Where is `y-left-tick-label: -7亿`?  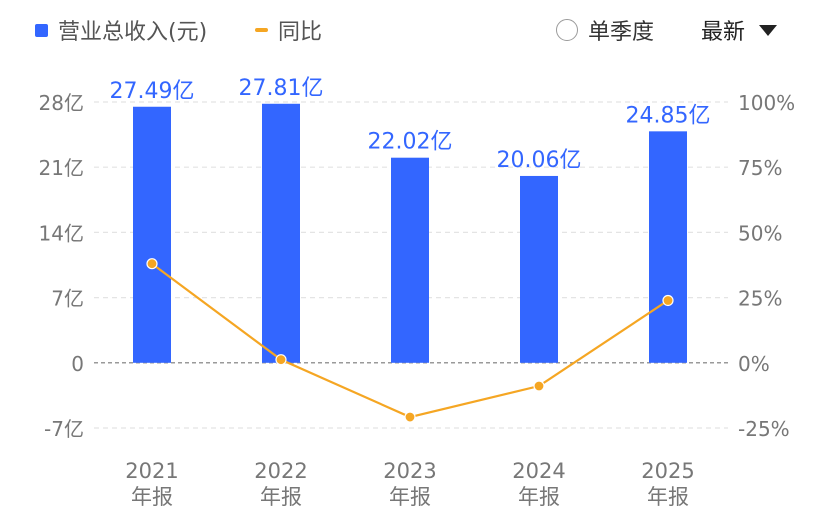 y-left-tick-label: -7亿 is located at coordinates (64, 429).